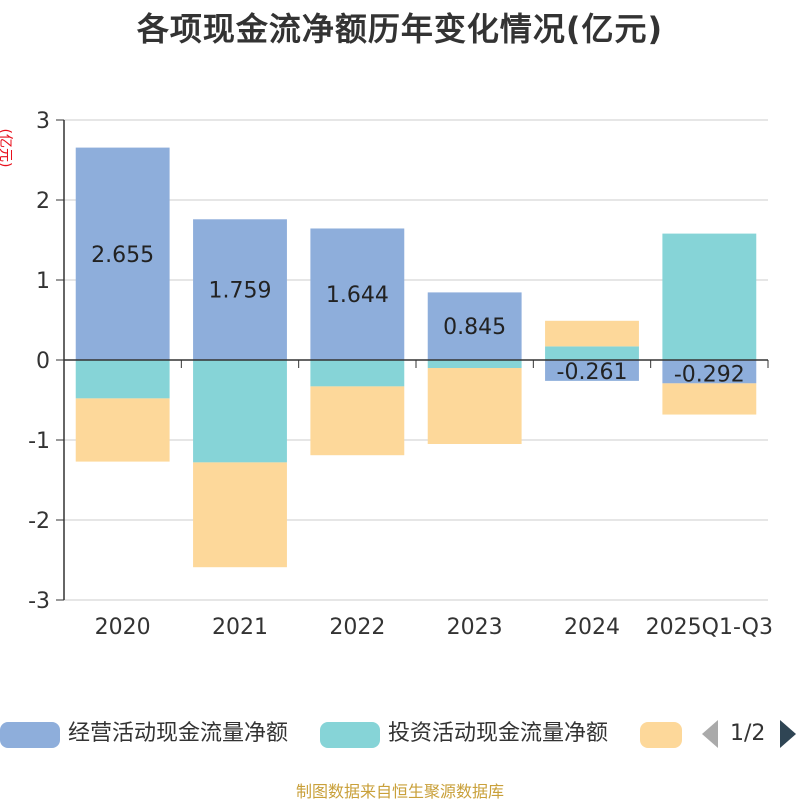 This screenshot has height=802, width=800. What do you see at coordinates (400, 29) in the screenshot?
I see `chart-title: 各项现金流净额历年变化情况(亿元)` at bounding box center [400, 29].